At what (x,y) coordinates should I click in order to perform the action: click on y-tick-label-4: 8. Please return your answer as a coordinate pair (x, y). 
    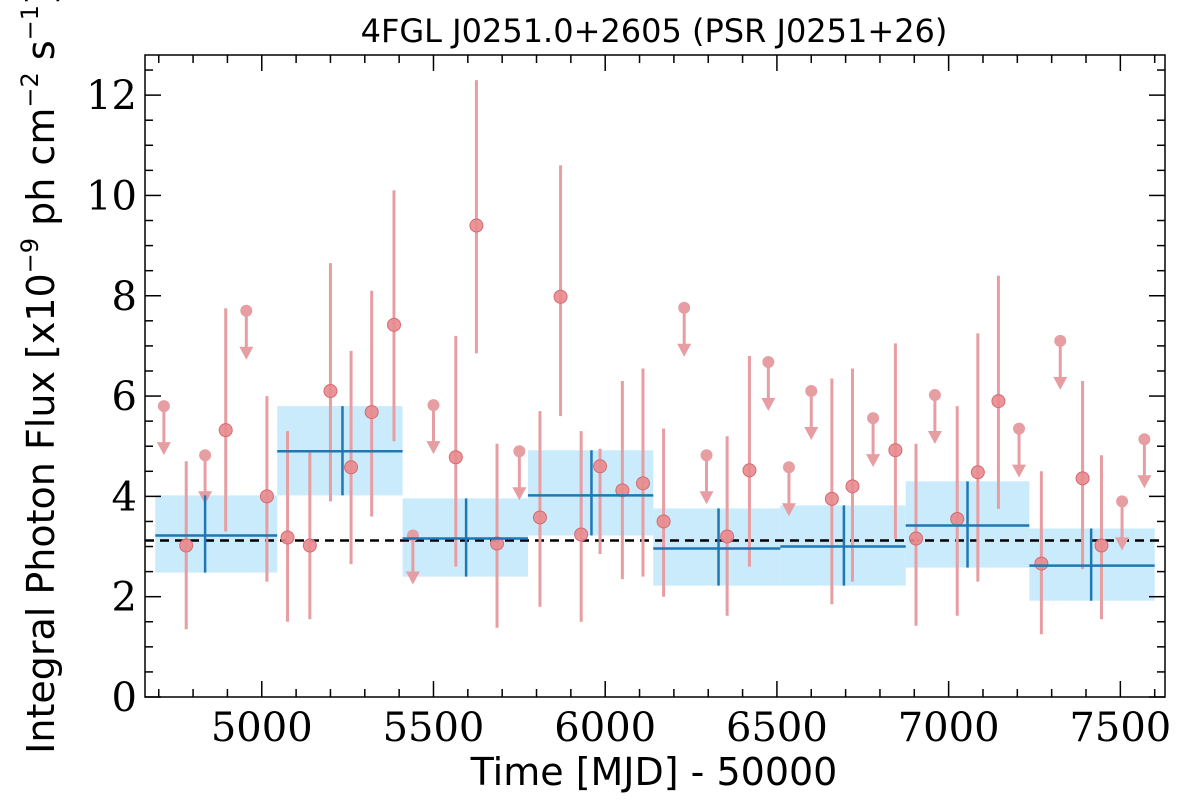
    Looking at the image, I should click on (124, 297).